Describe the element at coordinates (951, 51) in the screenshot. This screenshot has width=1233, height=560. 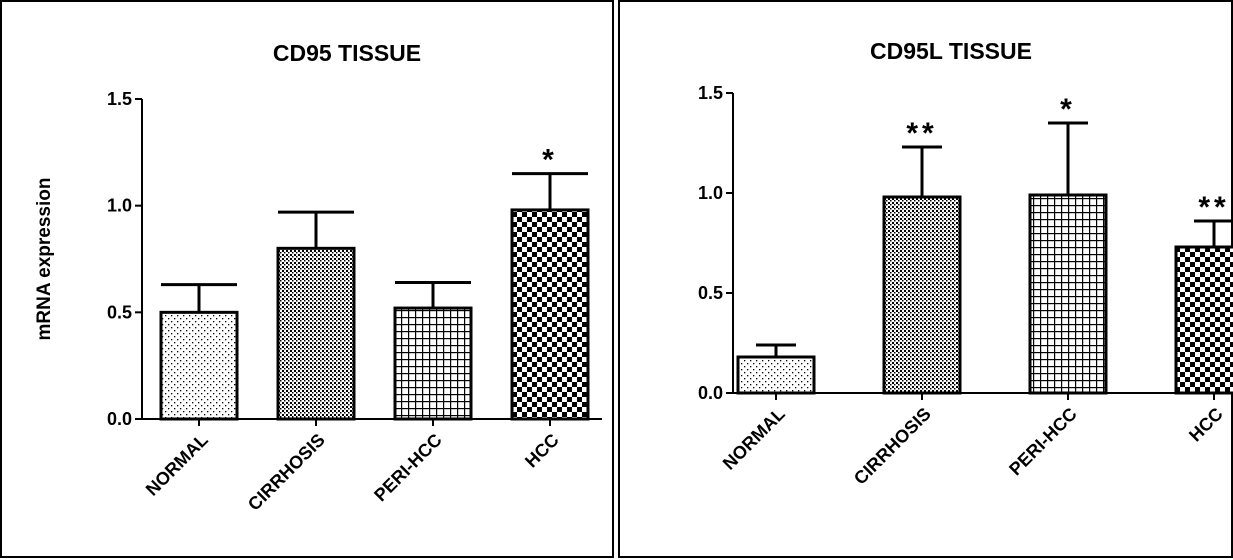
I see `chart-title: CD95L TISSUE` at that location.